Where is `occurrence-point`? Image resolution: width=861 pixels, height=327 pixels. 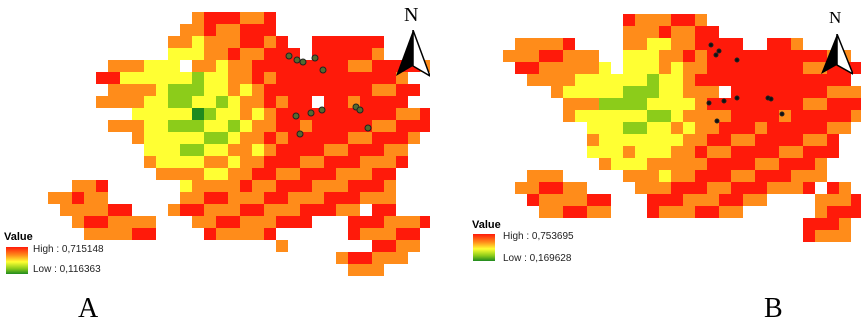
occurrence-point is located at coordinates (771, 99).